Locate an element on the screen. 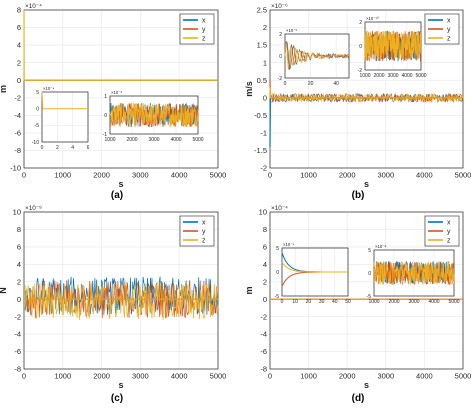 Image resolution: width=474 pixels, height=414 pixels. inset-axes-frame is located at coordinates (65, 117).